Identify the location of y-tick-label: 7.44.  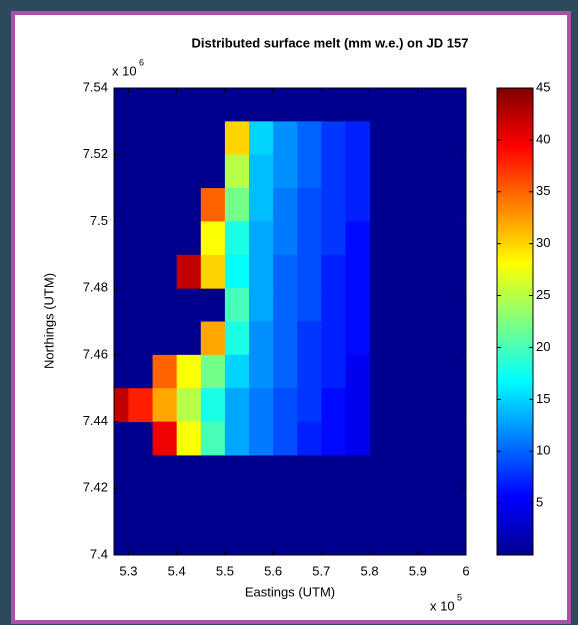
(95, 420).